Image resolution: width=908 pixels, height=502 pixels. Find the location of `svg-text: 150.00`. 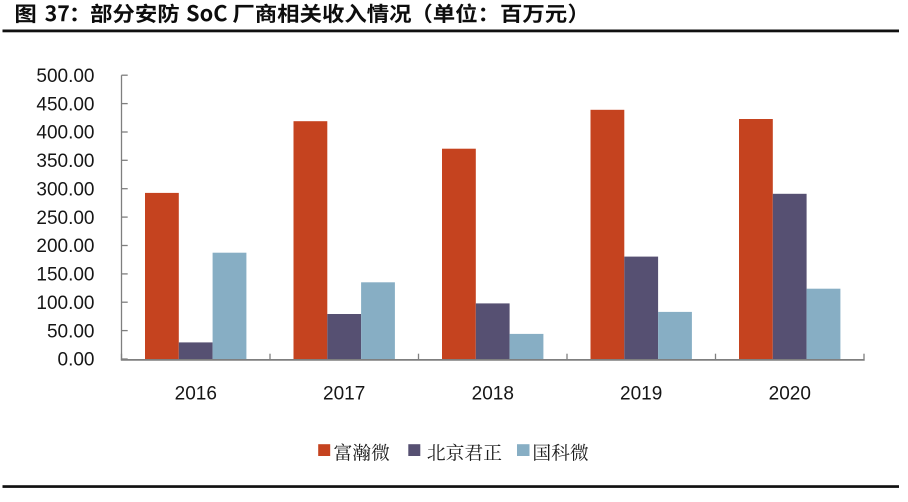

svg-text: 150.00 is located at coordinates (65, 275).